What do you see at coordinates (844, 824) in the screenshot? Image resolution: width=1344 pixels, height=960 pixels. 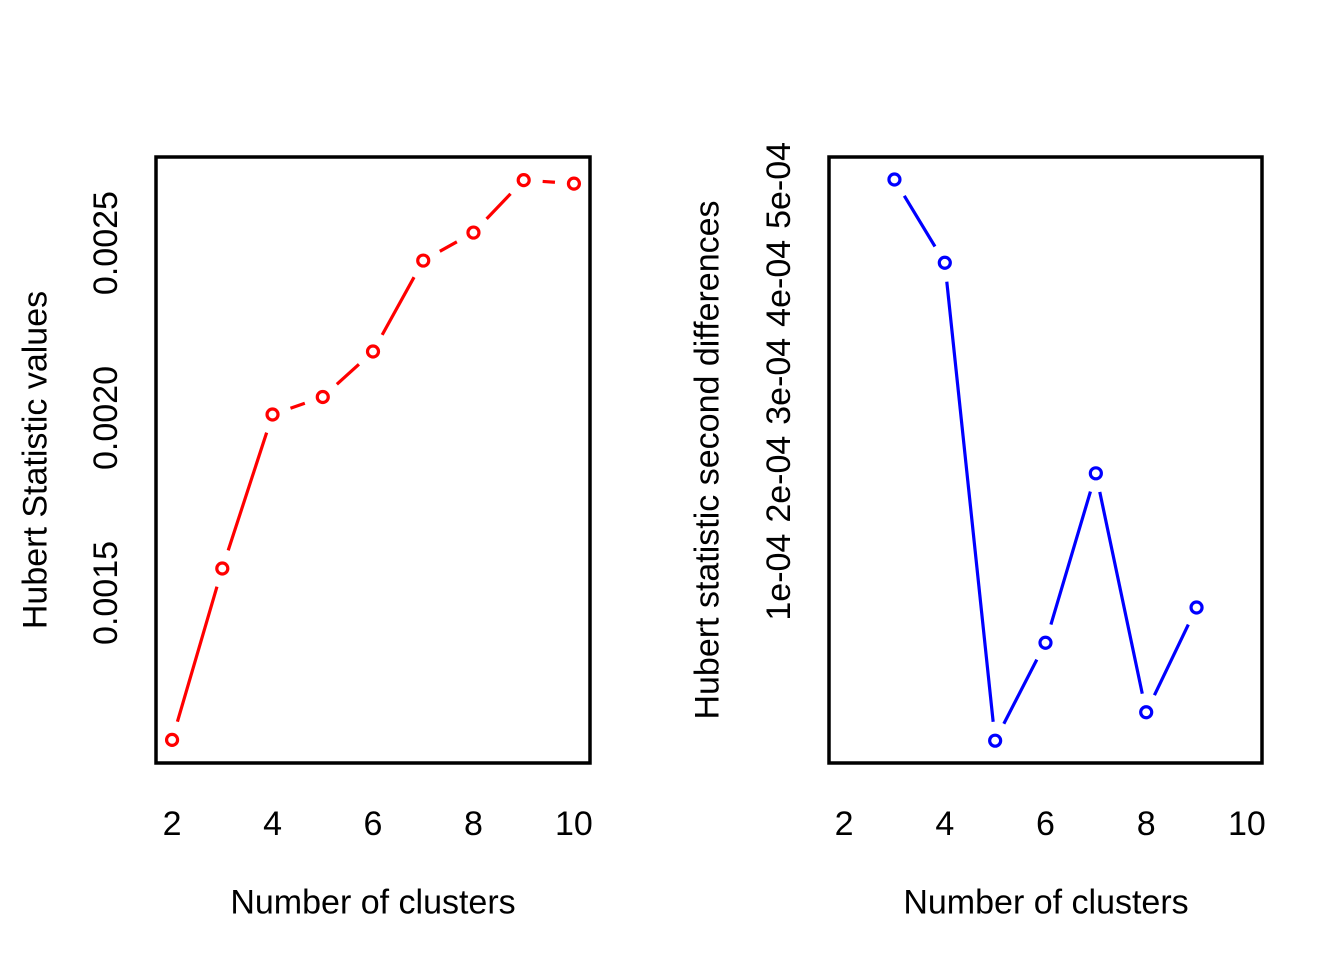 I see `x-tick-label-hubert-statistic-second-differences: 2` at bounding box center [844, 824].